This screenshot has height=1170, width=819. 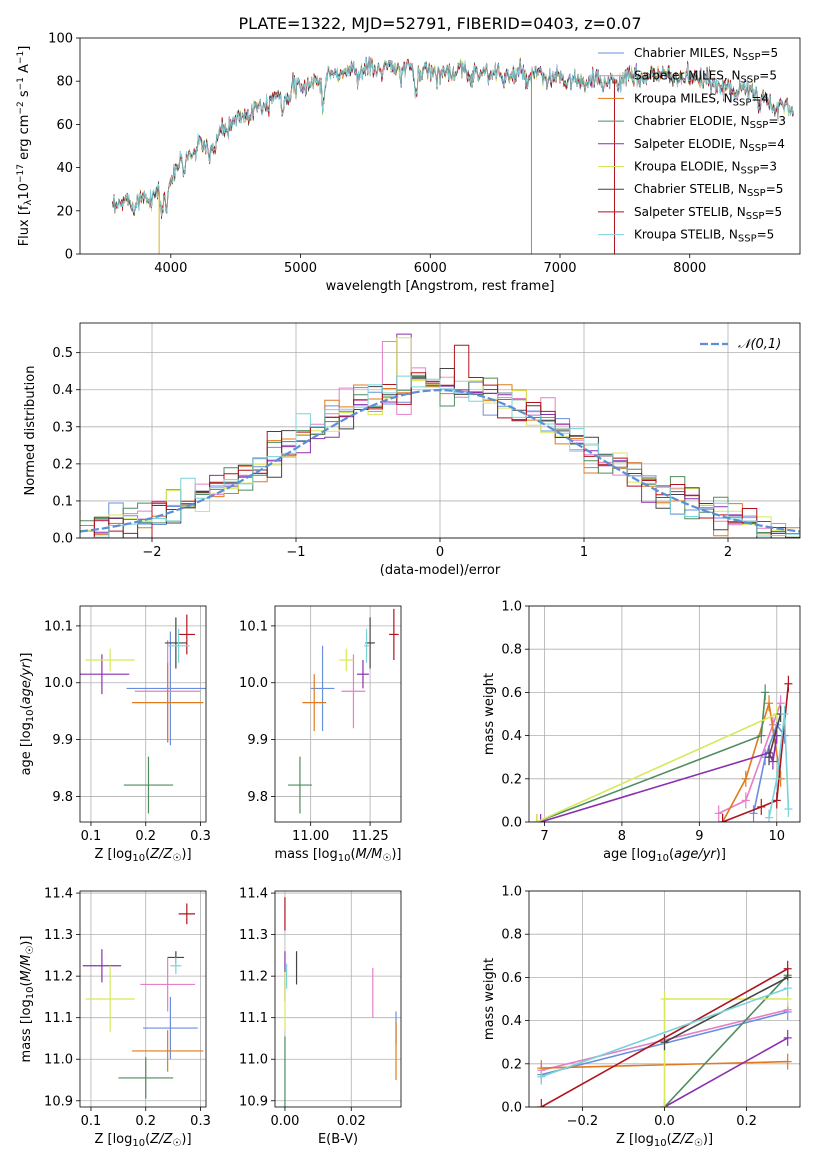 I want to click on tick-label-y: 9.9, so click(x=257, y=740).